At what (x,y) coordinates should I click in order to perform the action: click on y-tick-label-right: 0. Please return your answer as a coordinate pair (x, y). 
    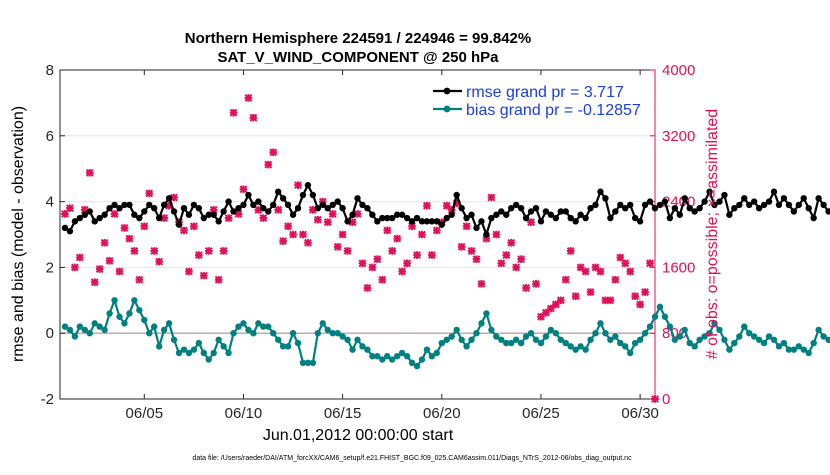
    Looking at the image, I should click on (666, 399).